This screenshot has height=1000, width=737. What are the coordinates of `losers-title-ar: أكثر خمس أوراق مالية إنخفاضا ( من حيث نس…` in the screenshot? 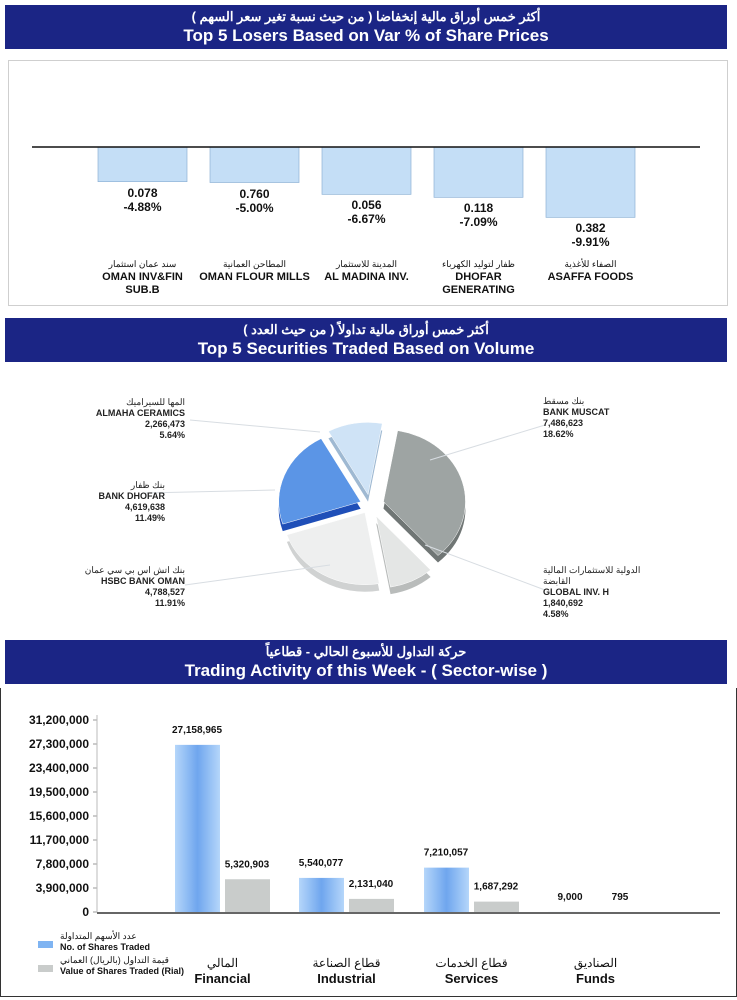 It's located at (366, 16).